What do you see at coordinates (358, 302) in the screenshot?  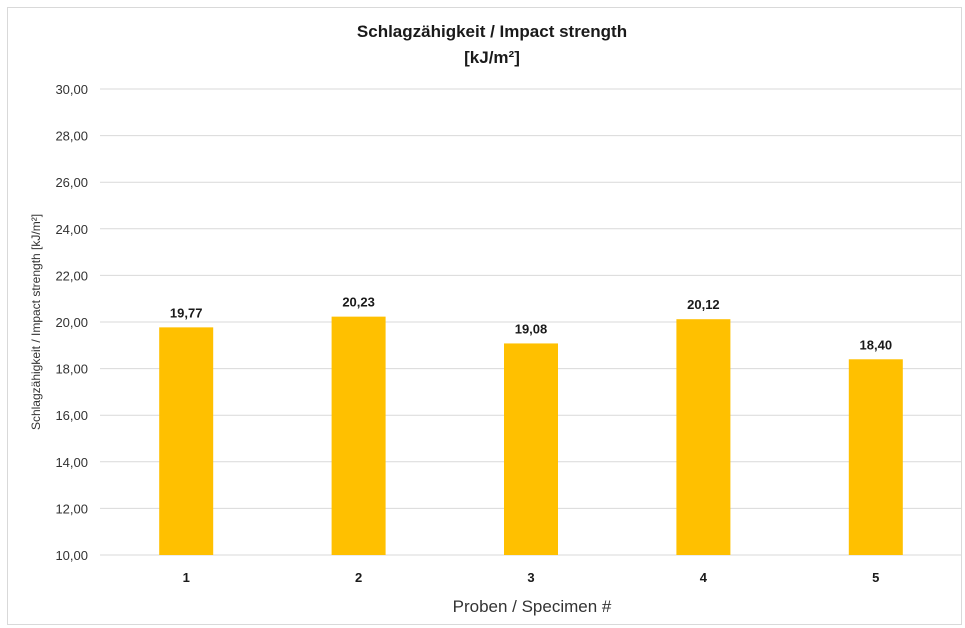 I see `data-label-2: 20,23` at bounding box center [358, 302].